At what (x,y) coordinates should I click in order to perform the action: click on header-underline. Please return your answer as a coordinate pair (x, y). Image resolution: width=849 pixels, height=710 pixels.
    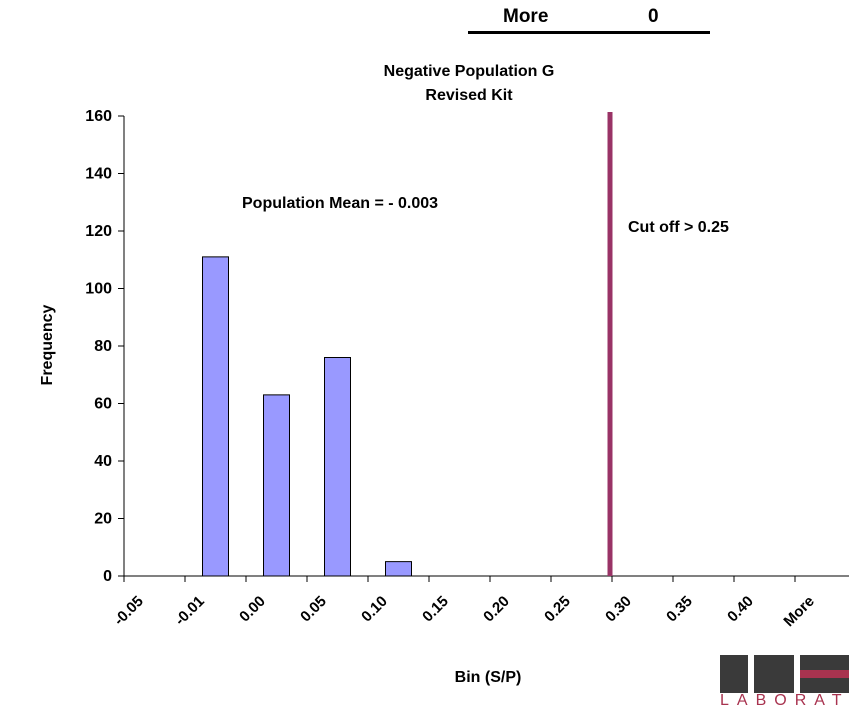
    Looking at the image, I should click on (589, 32).